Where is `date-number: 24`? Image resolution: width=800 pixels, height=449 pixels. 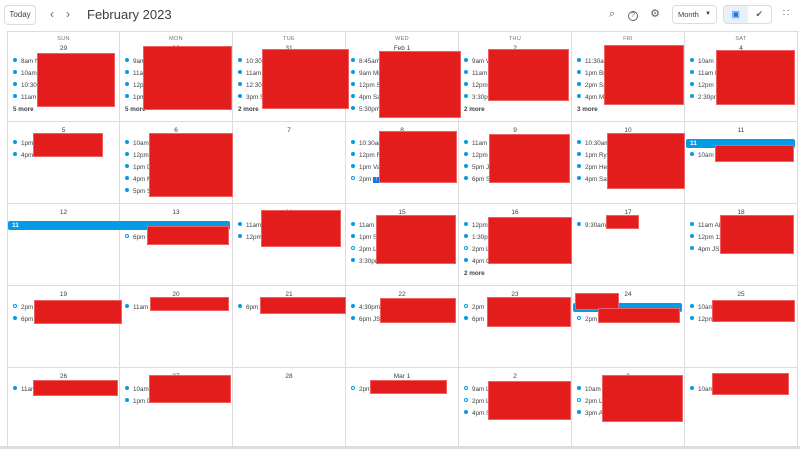 date-number: 24 is located at coordinates (628, 294).